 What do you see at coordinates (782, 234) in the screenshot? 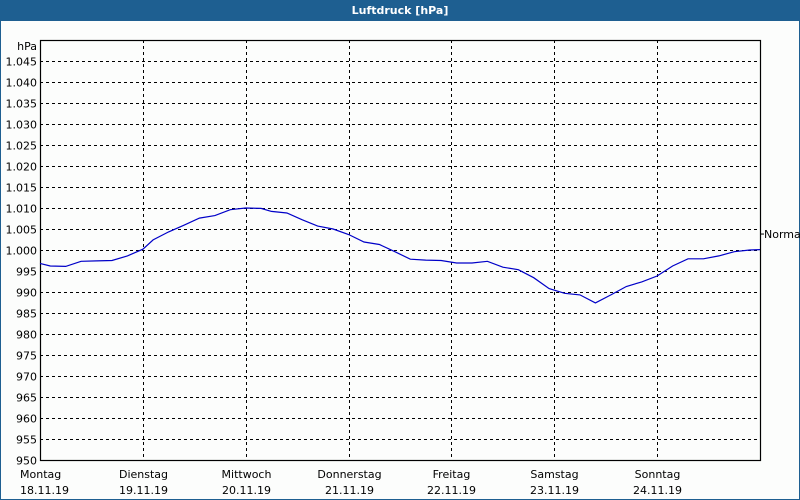
I see `normal-label: Normal` at bounding box center [782, 234].